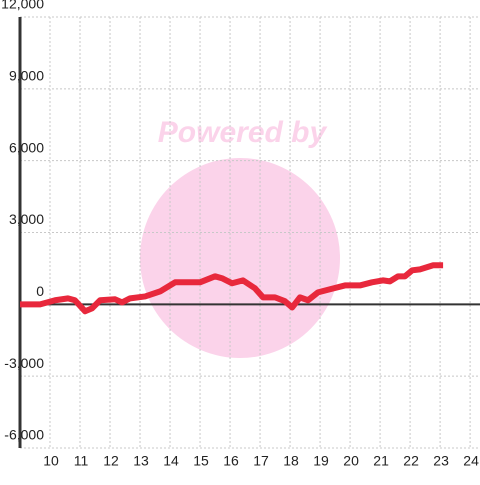 Image resolution: width=480 pixels, height=485 pixels. Describe the element at coordinates (411, 461) in the screenshot. I see `x-tick-label: 22` at that location.